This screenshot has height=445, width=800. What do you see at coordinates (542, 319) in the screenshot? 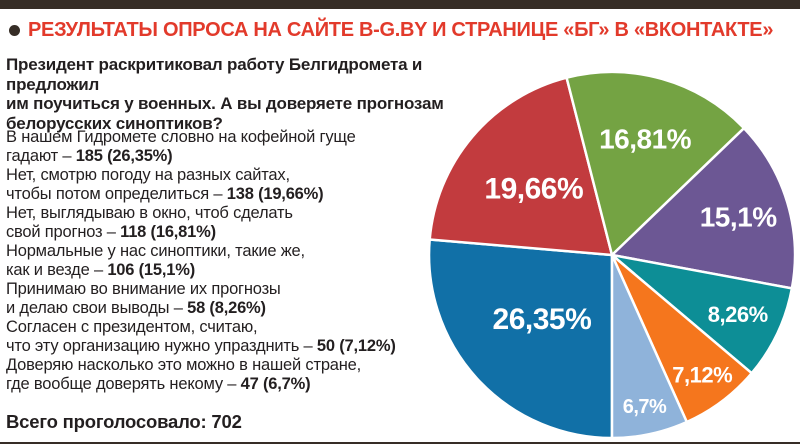
I see `pie-slice-label-1: 26,35%` at bounding box center [542, 319].